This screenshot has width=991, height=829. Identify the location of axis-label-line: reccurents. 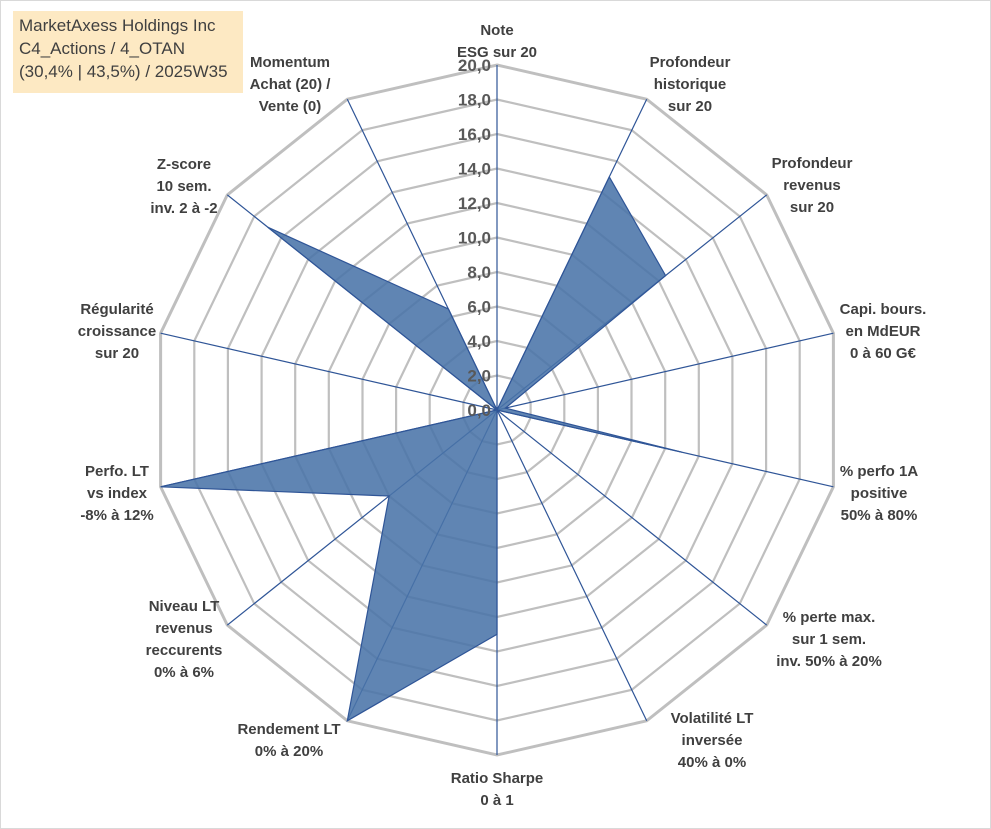
(184, 650).